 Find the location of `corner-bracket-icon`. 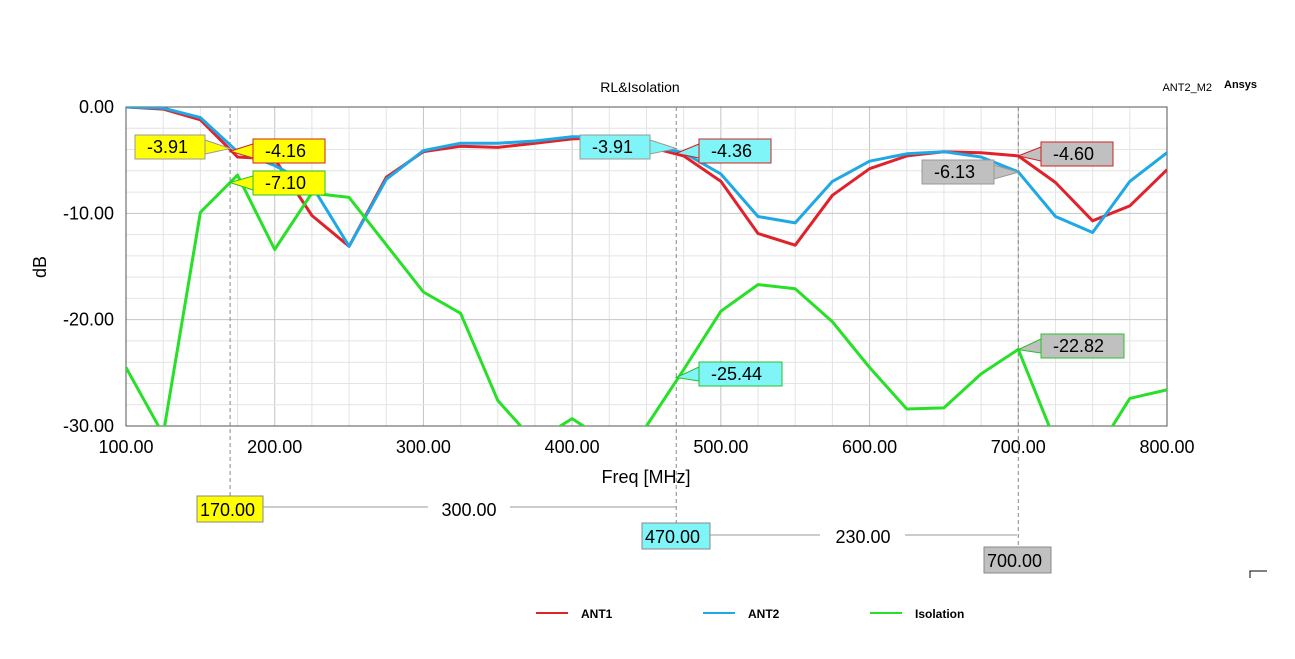

corner-bracket-icon is located at coordinates (1258, 574).